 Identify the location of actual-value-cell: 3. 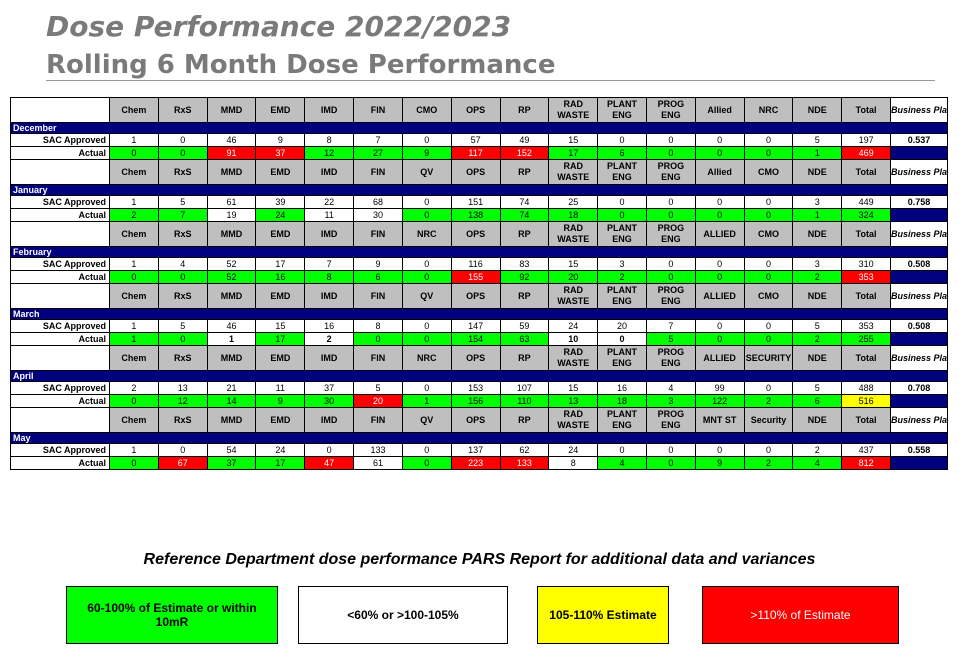
(670, 401).